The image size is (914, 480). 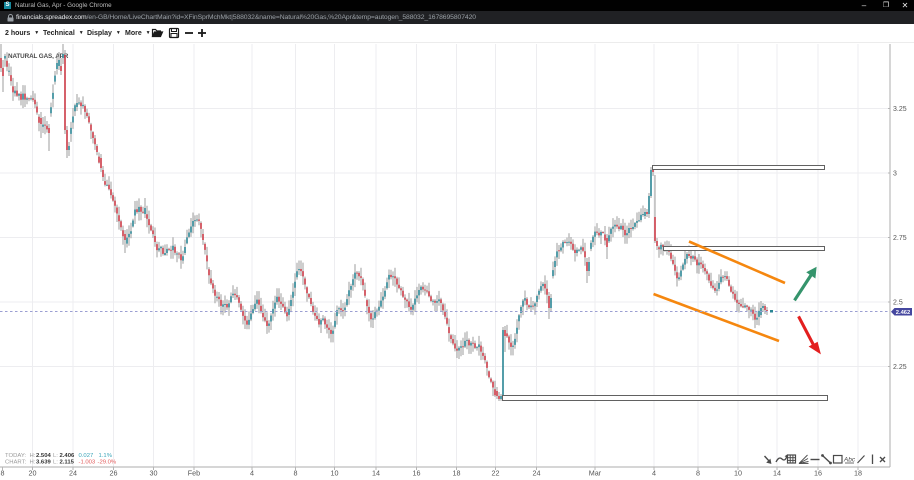 I want to click on svg-text: -29.0%, so click(x=107, y=463).